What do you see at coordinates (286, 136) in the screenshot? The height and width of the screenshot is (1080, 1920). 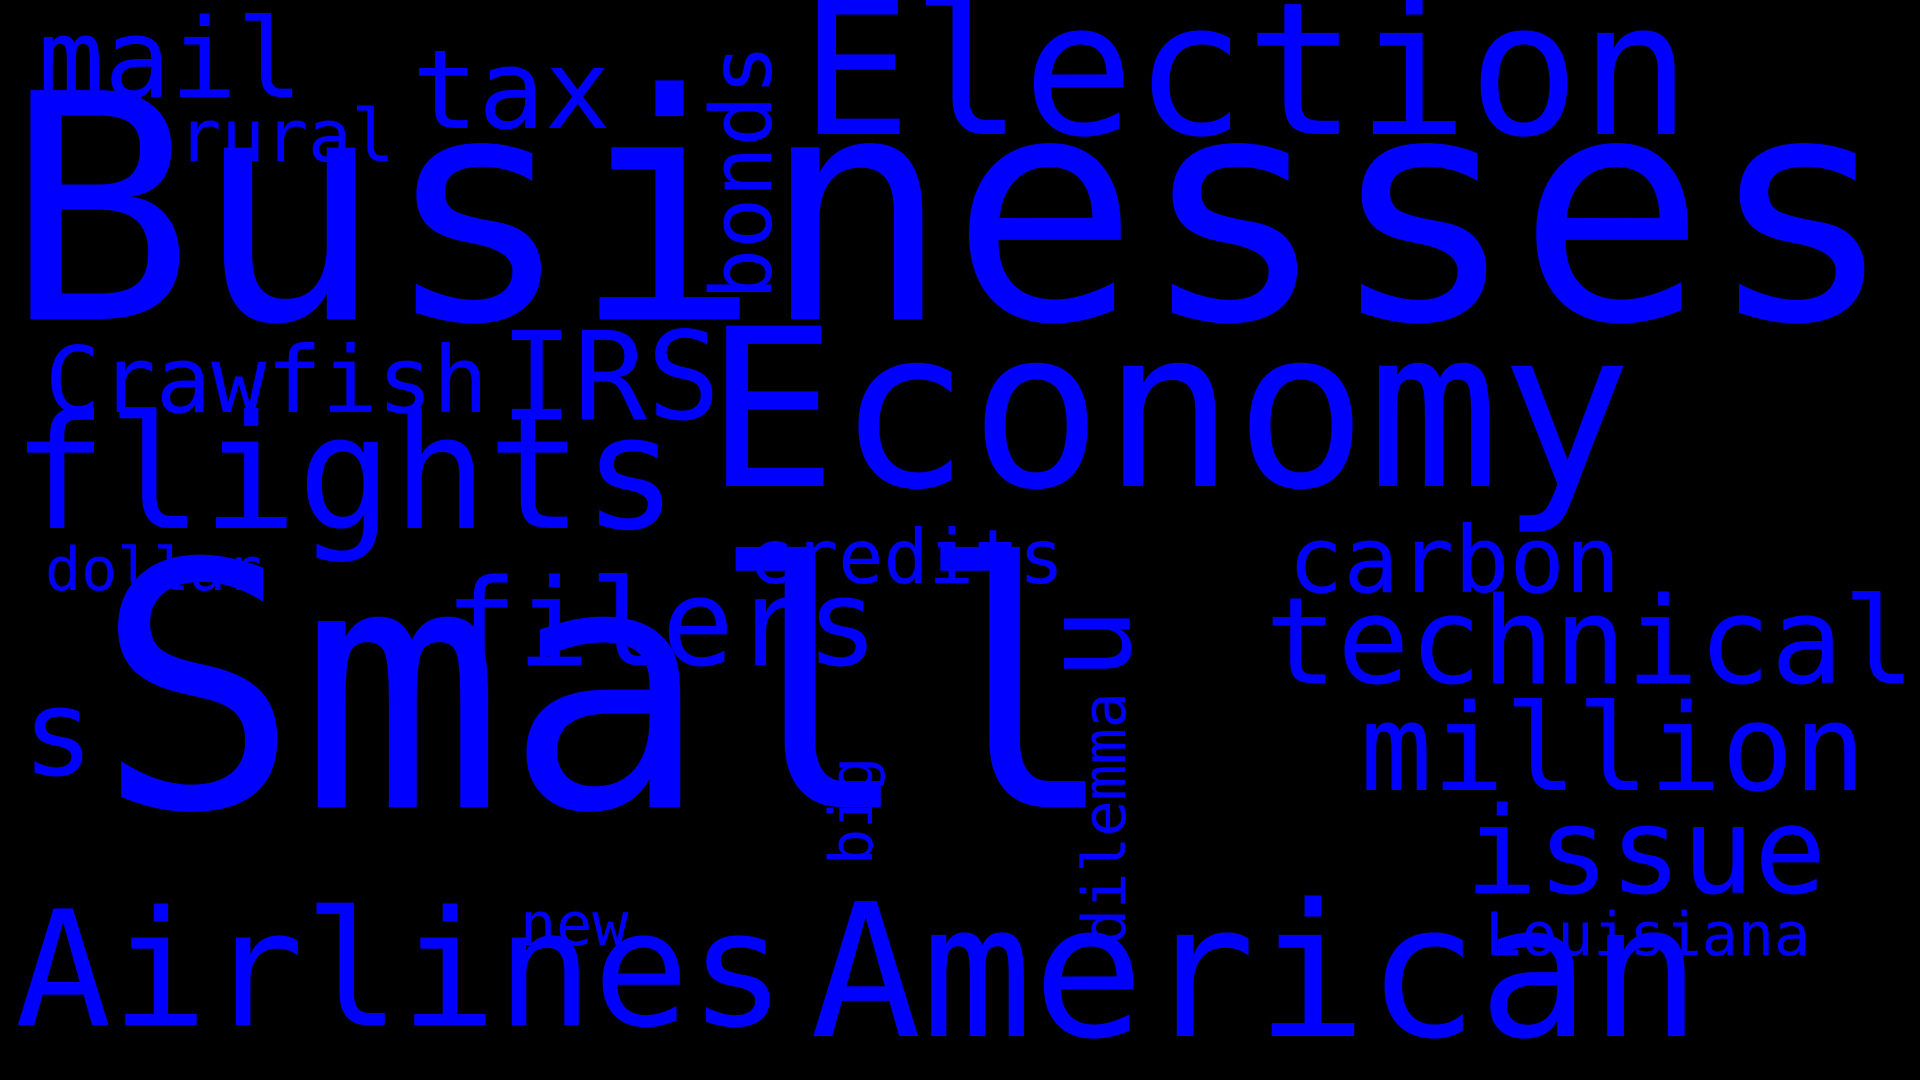 I see `word-rural: rural` at bounding box center [286, 136].